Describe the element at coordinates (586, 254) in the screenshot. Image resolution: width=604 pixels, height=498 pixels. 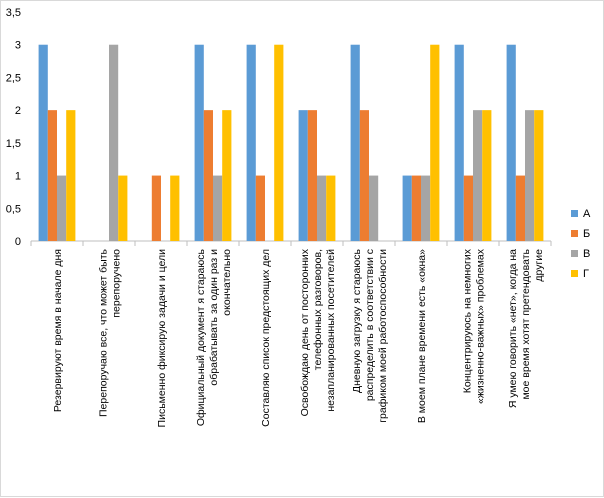
I see `legend-label: В` at that location.